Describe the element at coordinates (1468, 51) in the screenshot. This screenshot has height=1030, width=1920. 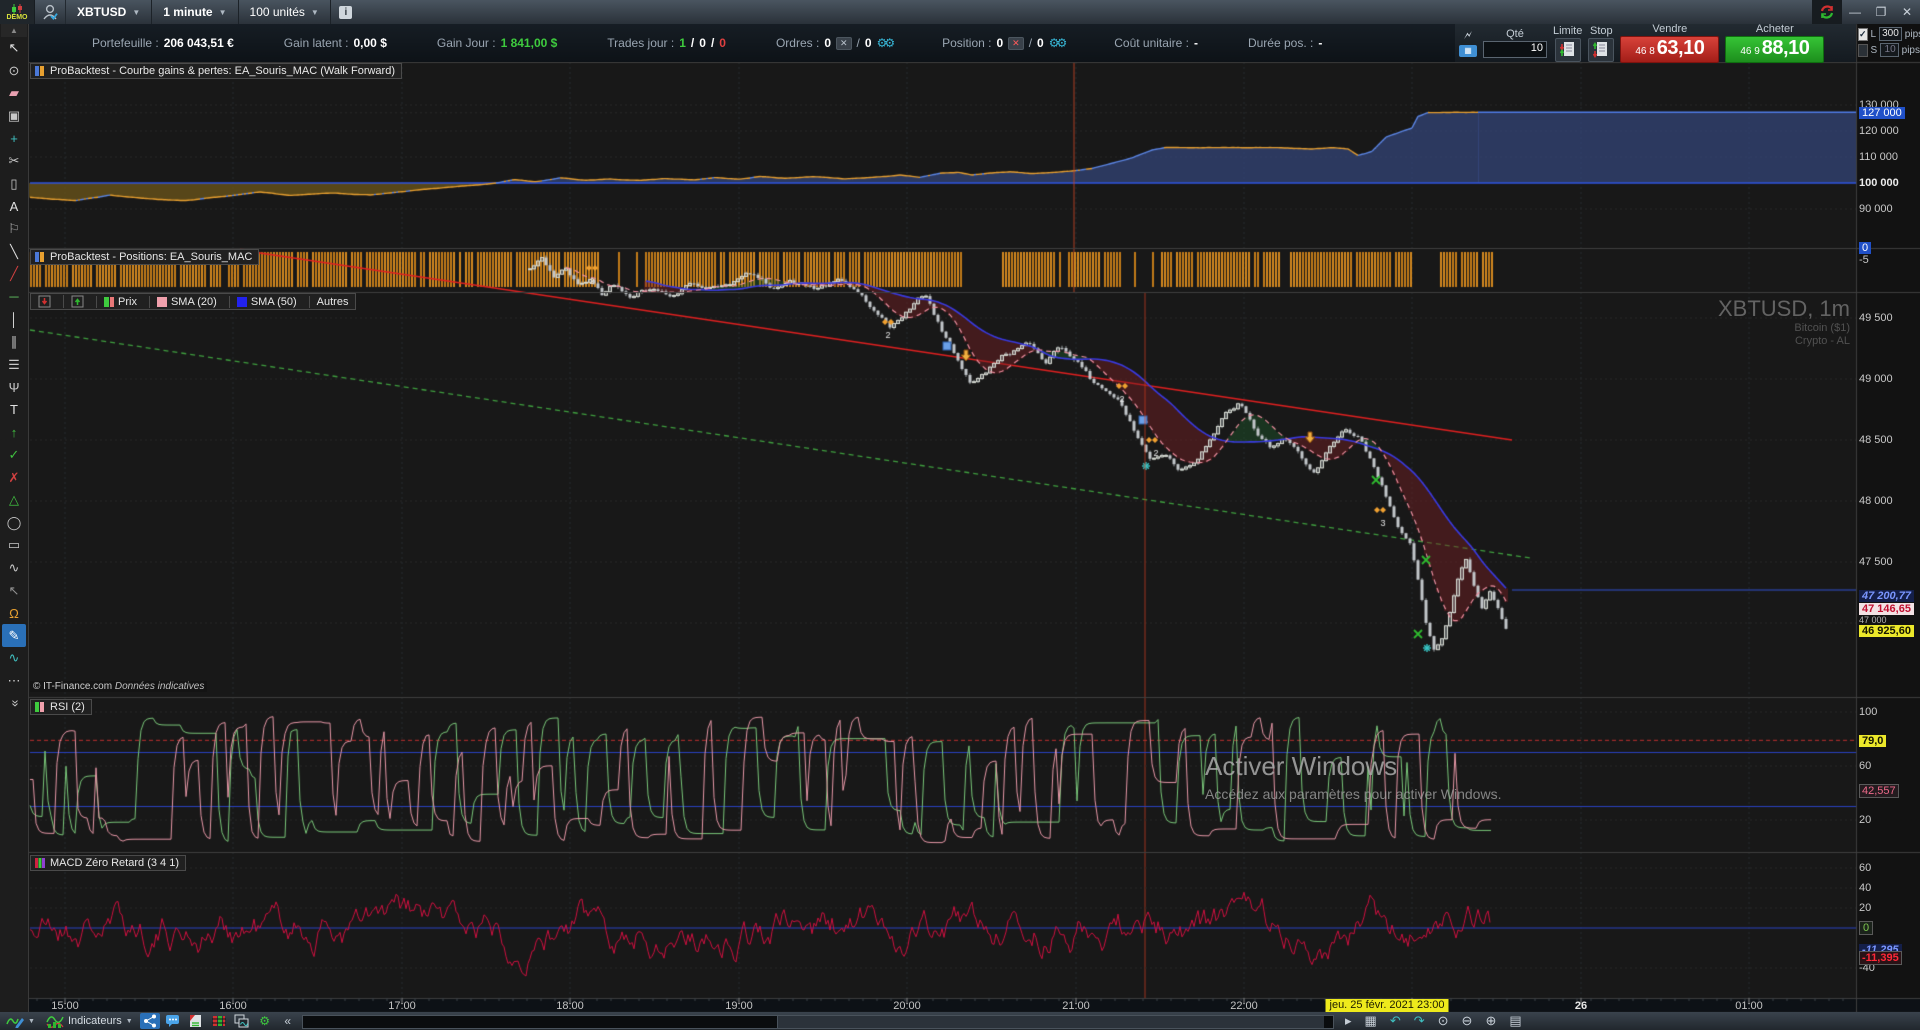
I see `keyboard-order-icon: ▦` at that location.